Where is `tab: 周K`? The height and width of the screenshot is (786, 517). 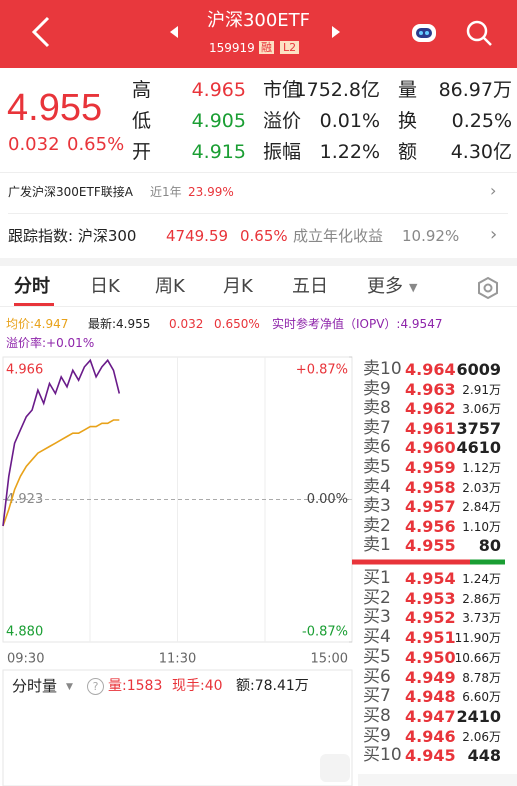 tab: 周K is located at coordinates (170, 286).